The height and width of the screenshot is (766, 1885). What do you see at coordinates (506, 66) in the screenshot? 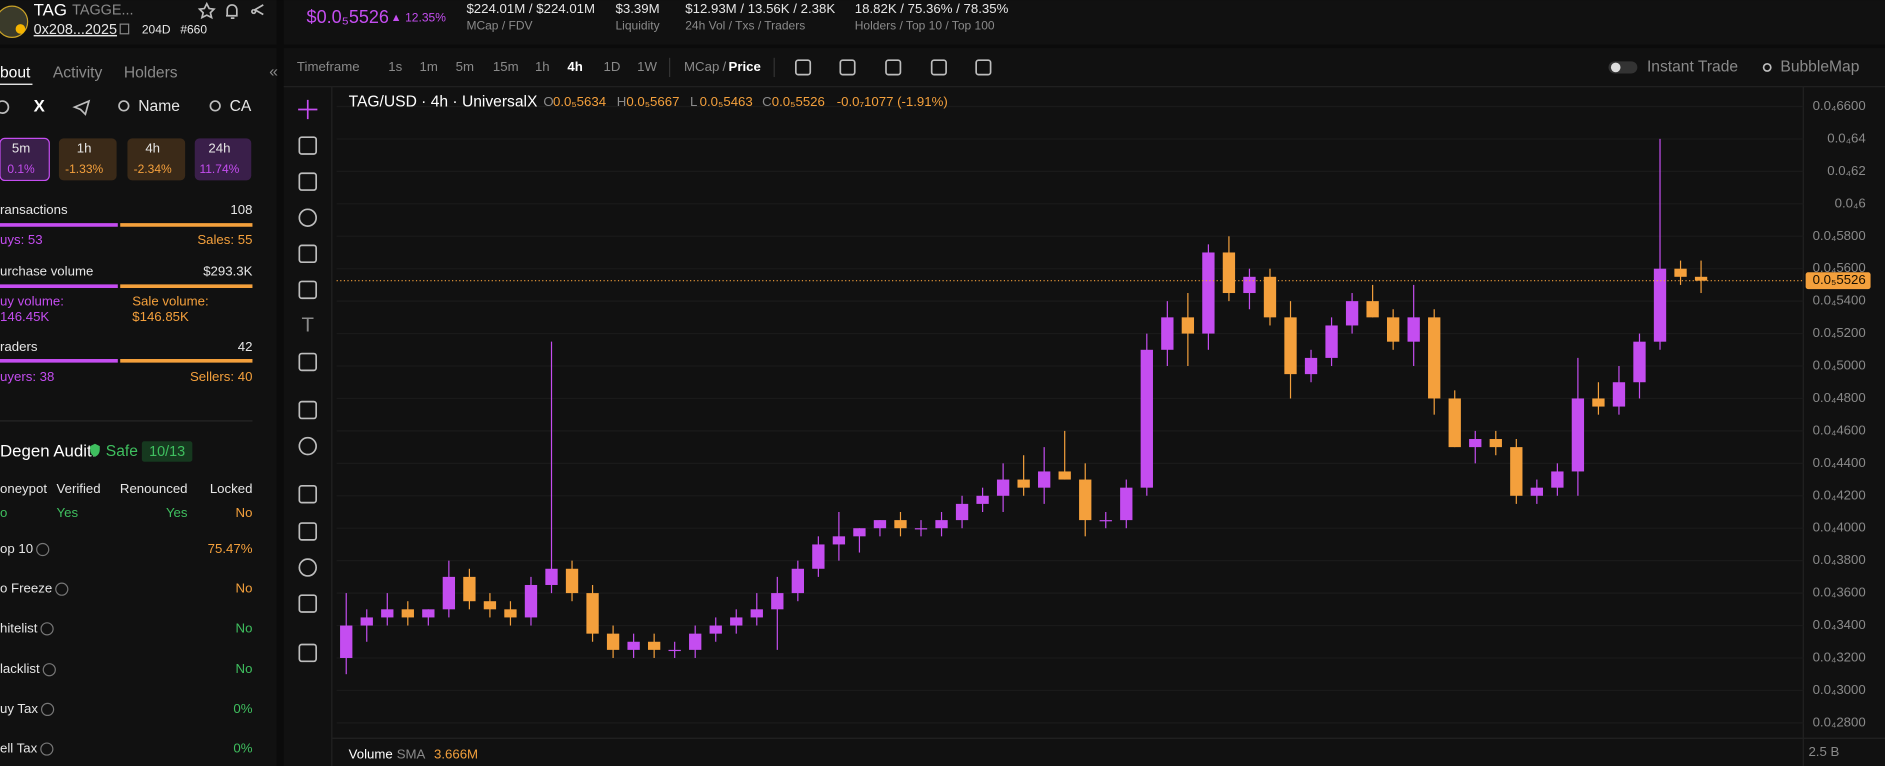
I see `interval-button: 15m` at bounding box center [506, 66].